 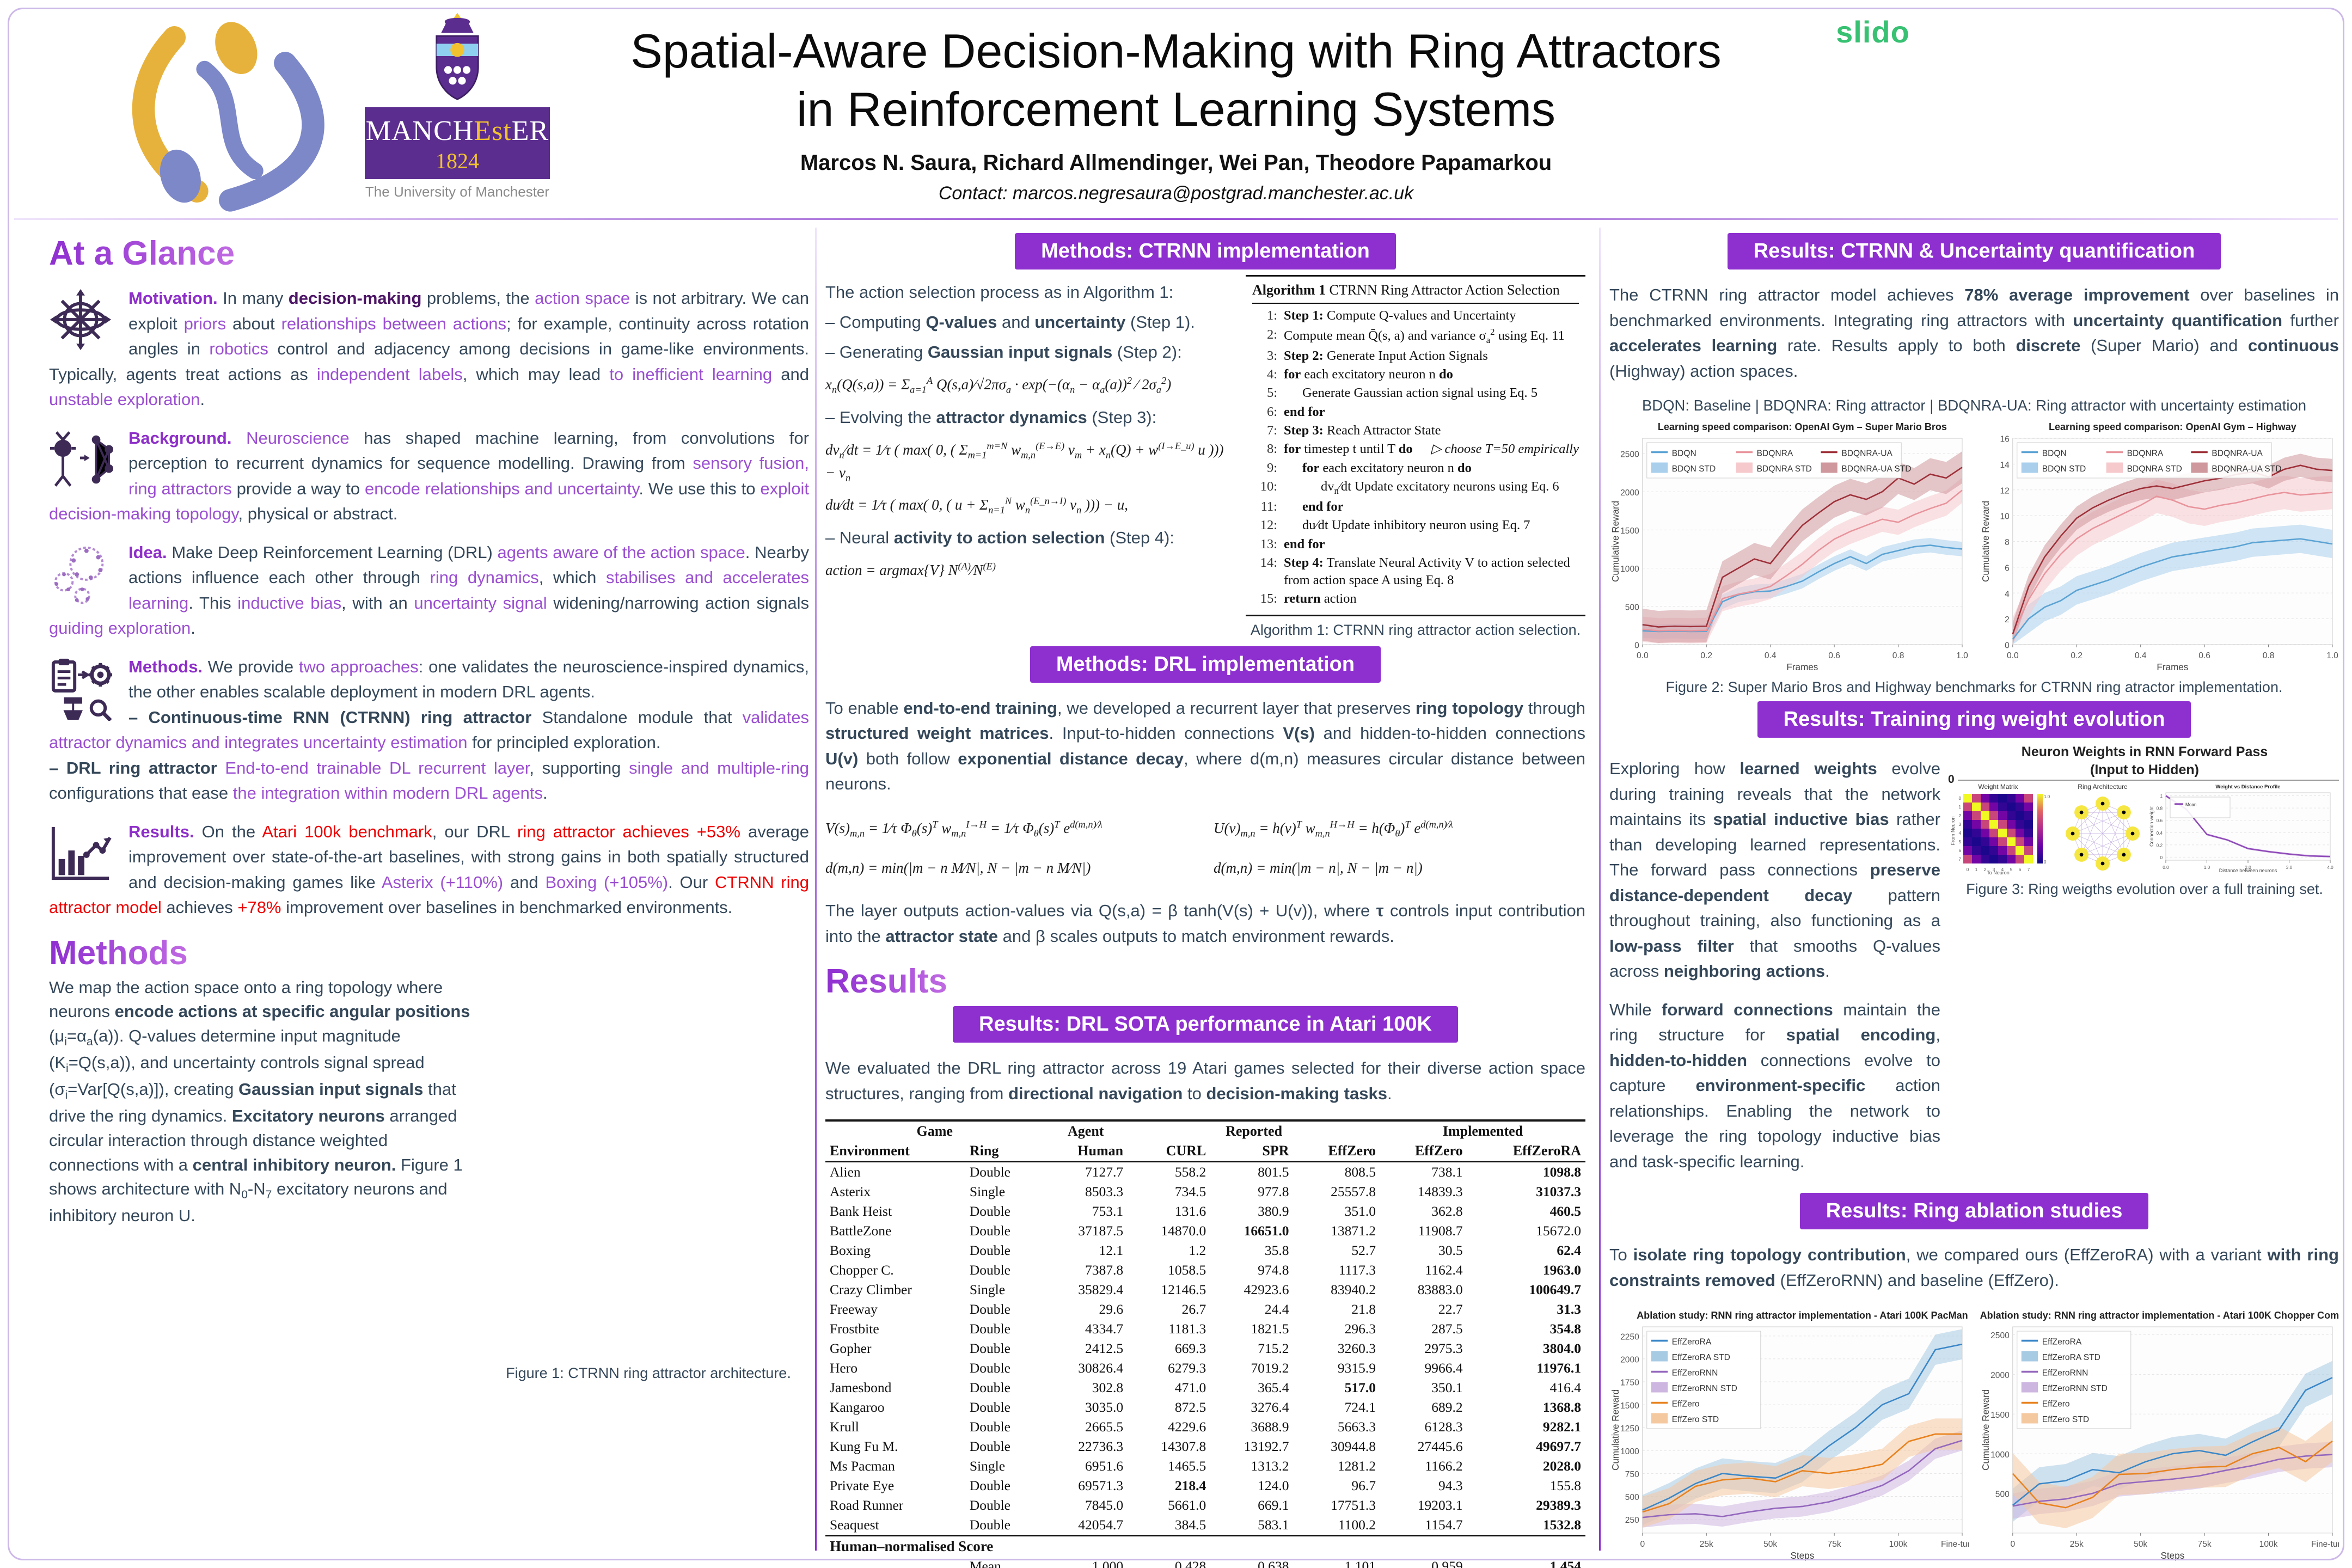 What do you see at coordinates (1744, 971) in the screenshot?
I see `text-segment: neighboring actions` at bounding box center [1744, 971].